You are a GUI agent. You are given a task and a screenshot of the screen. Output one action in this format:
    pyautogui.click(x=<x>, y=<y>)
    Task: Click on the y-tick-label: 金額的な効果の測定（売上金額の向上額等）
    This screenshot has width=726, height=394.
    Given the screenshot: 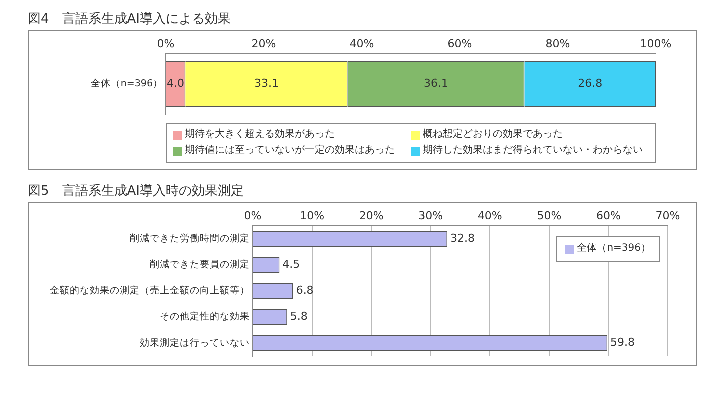 What is the action you would take?
    pyautogui.click(x=150, y=290)
    